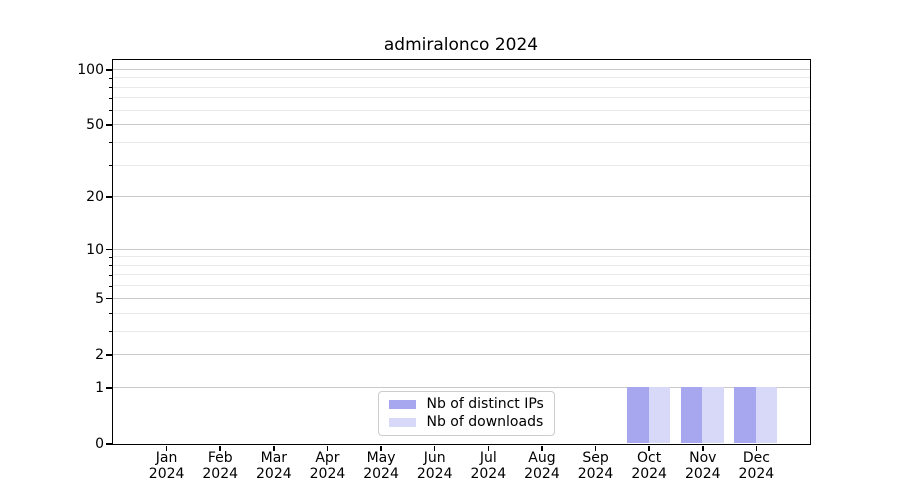 The width and height of the screenshot is (900, 500). What do you see at coordinates (595, 458) in the screenshot?
I see `x-tick-label-month: Sep` at bounding box center [595, 458].